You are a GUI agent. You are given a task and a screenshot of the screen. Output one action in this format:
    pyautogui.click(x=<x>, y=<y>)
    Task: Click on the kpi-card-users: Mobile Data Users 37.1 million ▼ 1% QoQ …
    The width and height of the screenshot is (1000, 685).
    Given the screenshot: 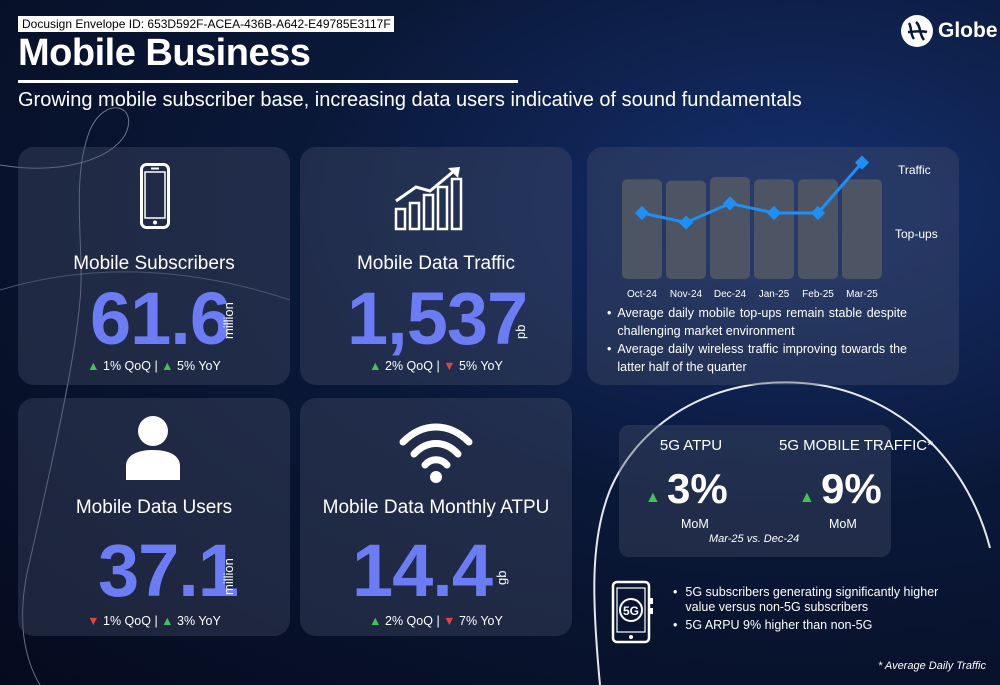 What is the action you would take?
    pyautogui.click(x=154, y=517)
    